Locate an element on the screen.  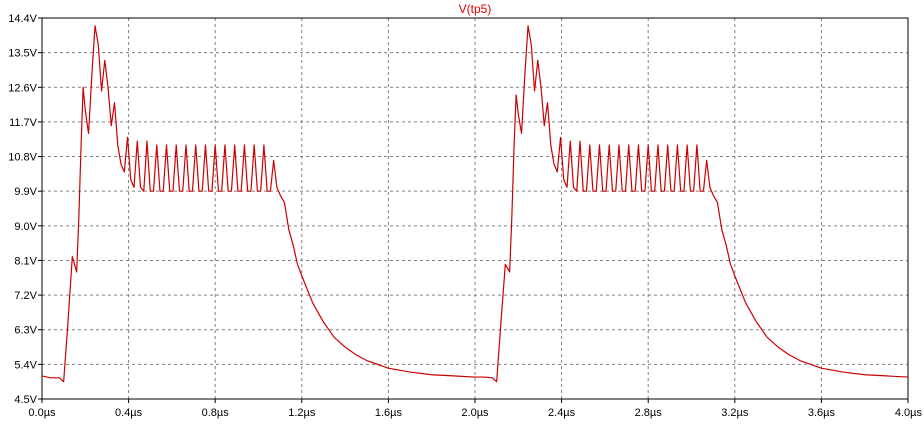
y-tick-label: 10.8V is located at coordinates (22, 158).